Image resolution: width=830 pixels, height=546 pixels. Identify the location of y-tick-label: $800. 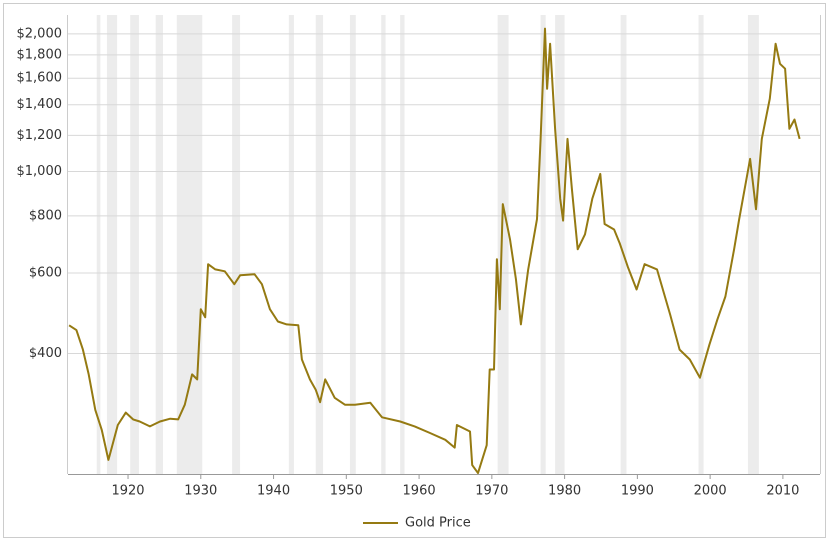
(45, 215).